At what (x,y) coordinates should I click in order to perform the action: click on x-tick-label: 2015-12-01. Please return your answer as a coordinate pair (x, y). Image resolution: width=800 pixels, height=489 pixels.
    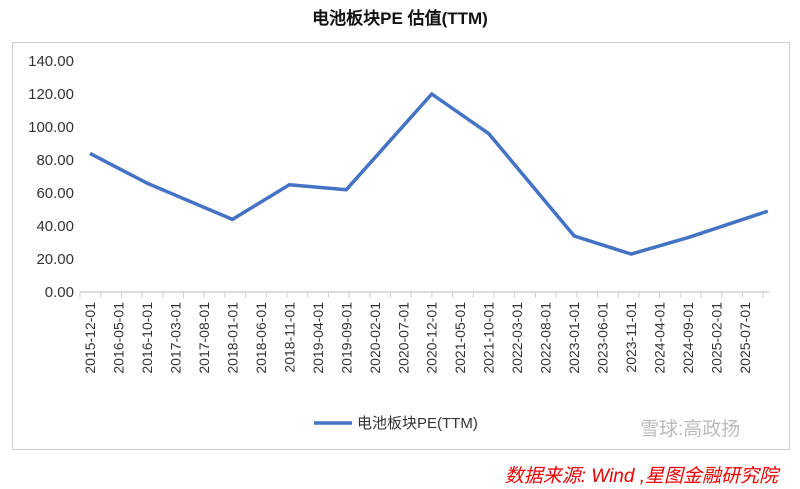
    Looking at the image, I should click on (90, 338).